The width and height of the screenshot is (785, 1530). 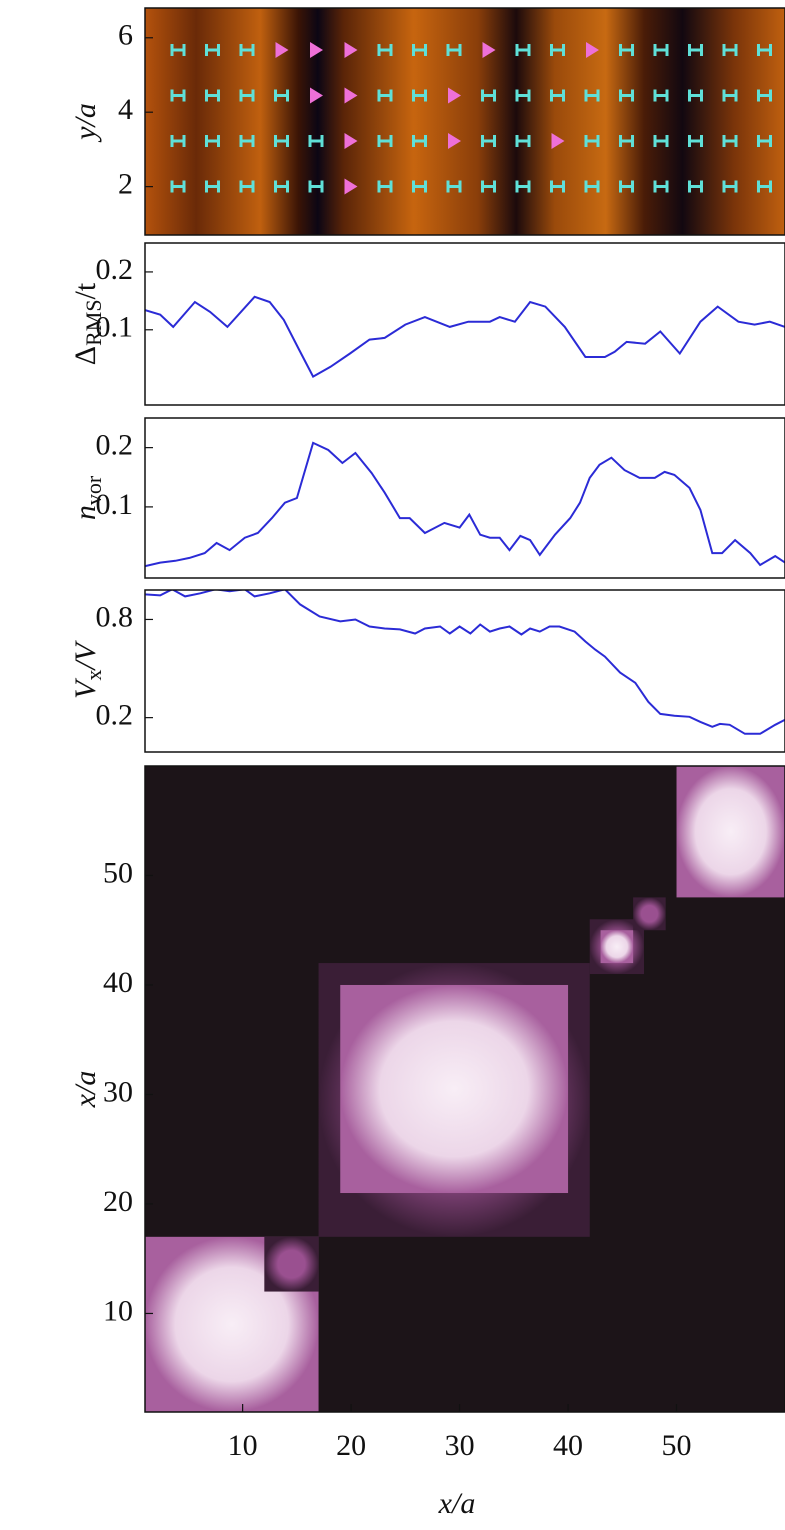 What do you see at coordinates (85, 355) in the screenshot?
I see `label-base: Δ` at bounding box center [85, 355].